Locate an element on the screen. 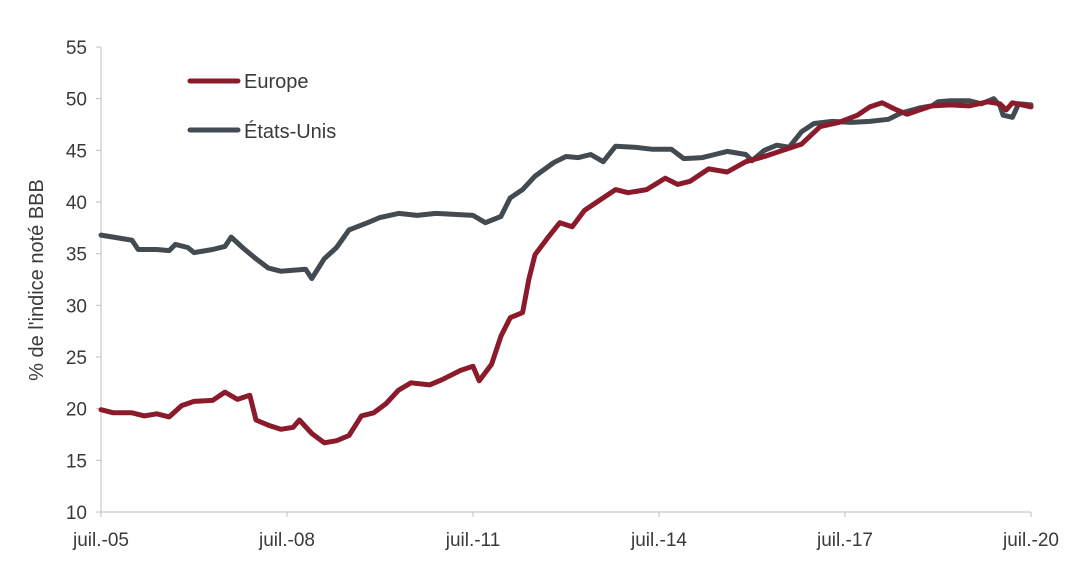 This screenshot has height=562, width=1087. x-tick-label: juil.-17 is located at coordinates (844, 540).